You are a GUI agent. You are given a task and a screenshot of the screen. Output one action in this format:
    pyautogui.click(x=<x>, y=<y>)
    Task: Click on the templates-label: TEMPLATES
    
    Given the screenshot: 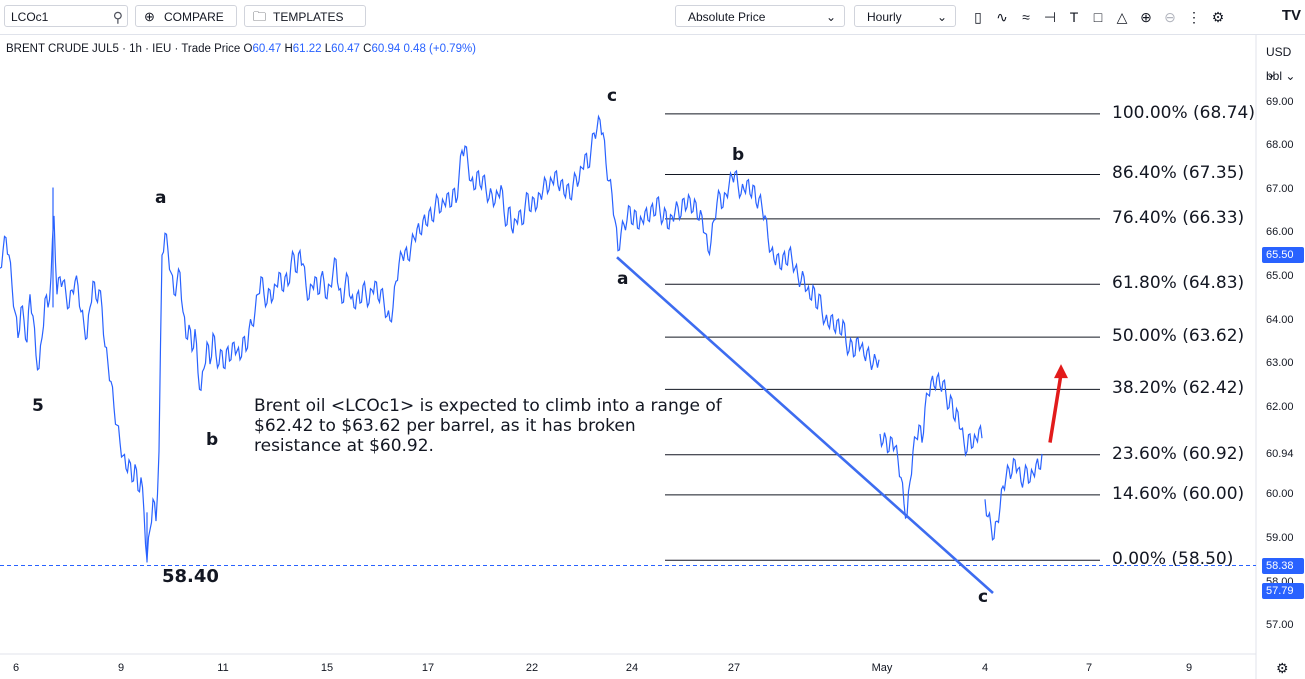 What is the action you would take?
    pyautogui.click(x=308, y=17)
    